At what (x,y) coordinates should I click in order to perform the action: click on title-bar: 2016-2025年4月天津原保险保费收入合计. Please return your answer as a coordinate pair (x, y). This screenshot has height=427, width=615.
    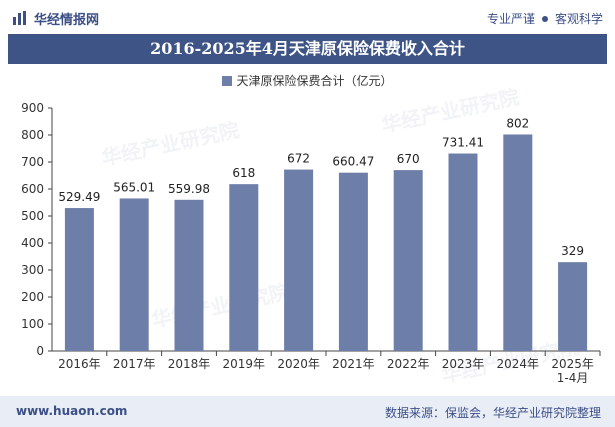
    Looking at the image, I should click on (307, 49).